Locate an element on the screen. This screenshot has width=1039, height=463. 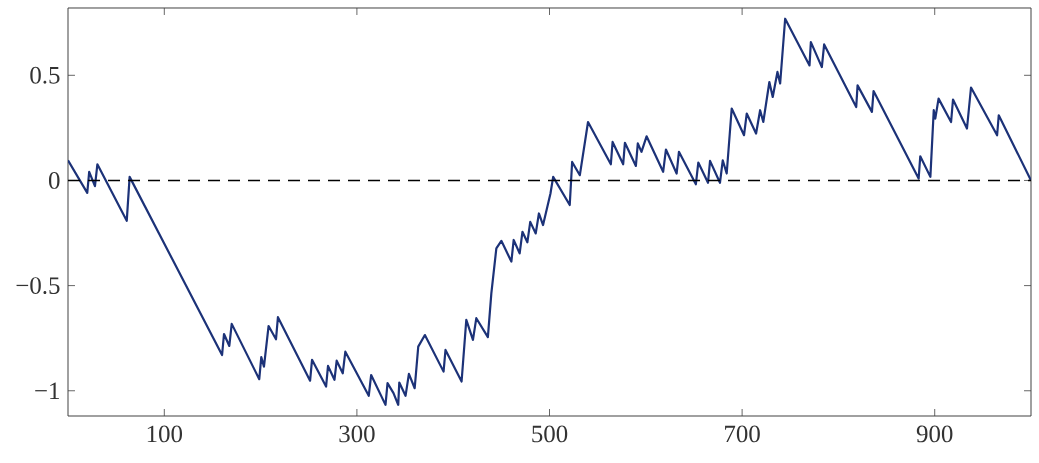
y-tick-label: −1 is located at coordinates (47, 390).